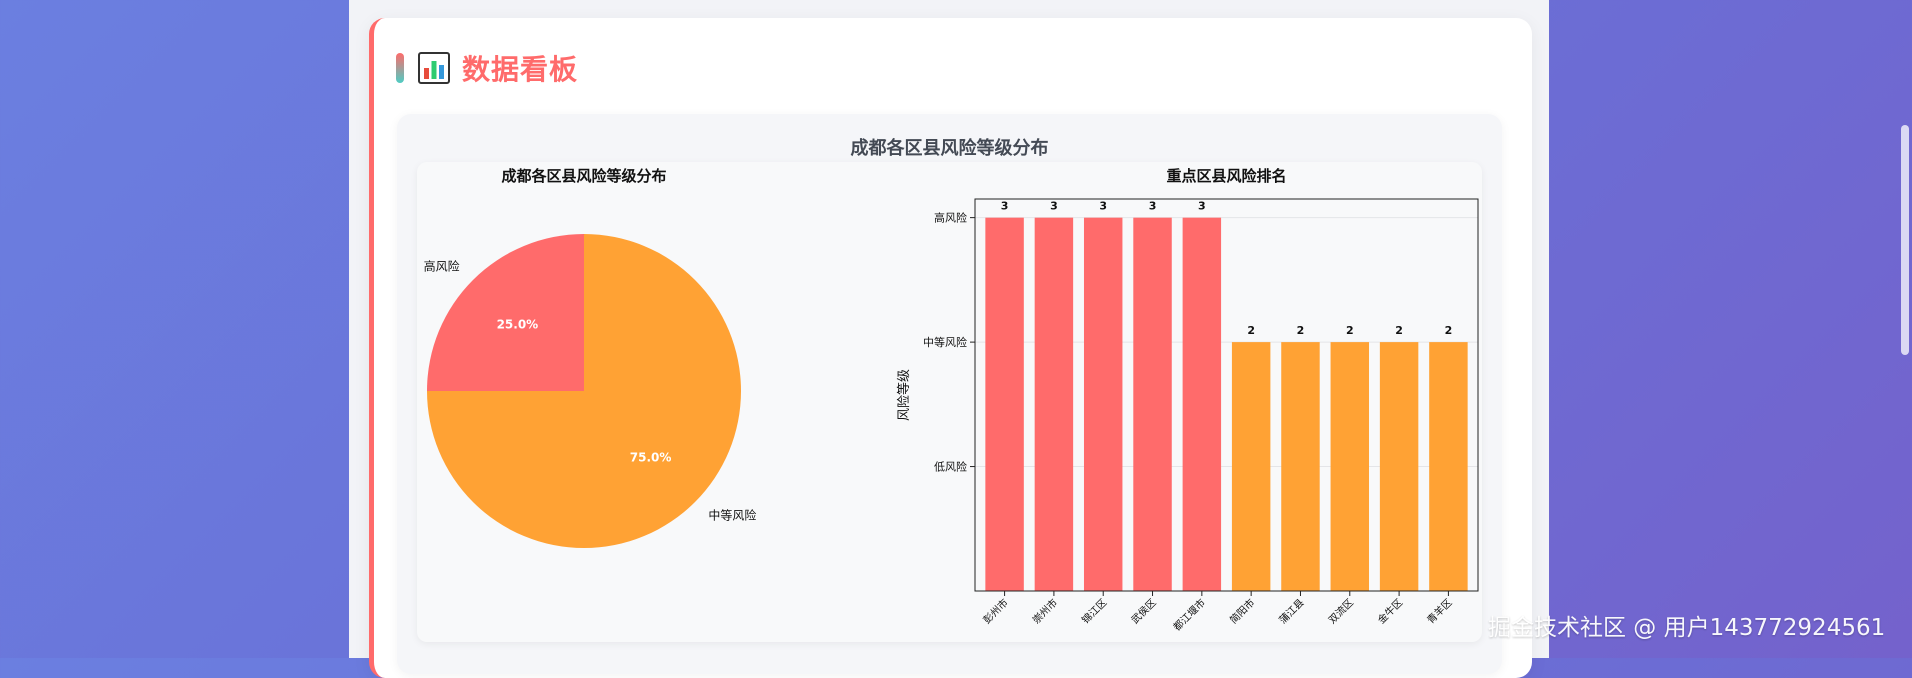  I want to click on bar-chart-icon, so click(434, 68).